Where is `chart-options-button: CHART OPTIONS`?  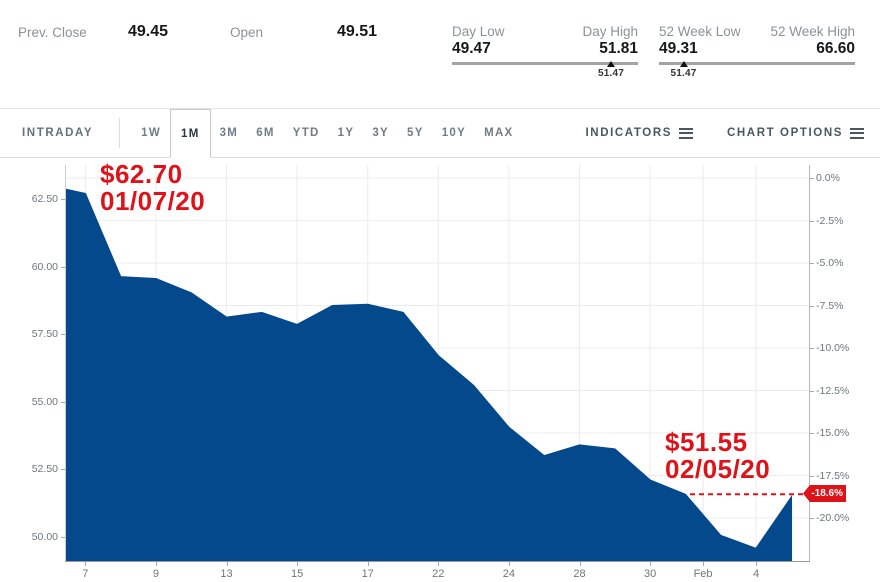 chart-options-button: CHART OPTIONS is located at coordinates (795, 133).